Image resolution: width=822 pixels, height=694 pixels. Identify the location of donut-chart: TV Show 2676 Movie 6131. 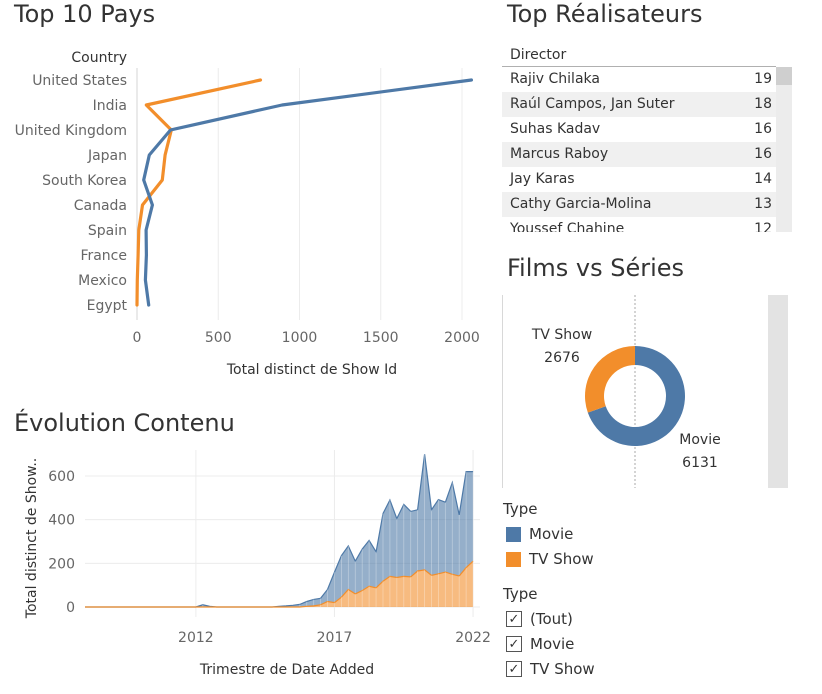
(635, 391).